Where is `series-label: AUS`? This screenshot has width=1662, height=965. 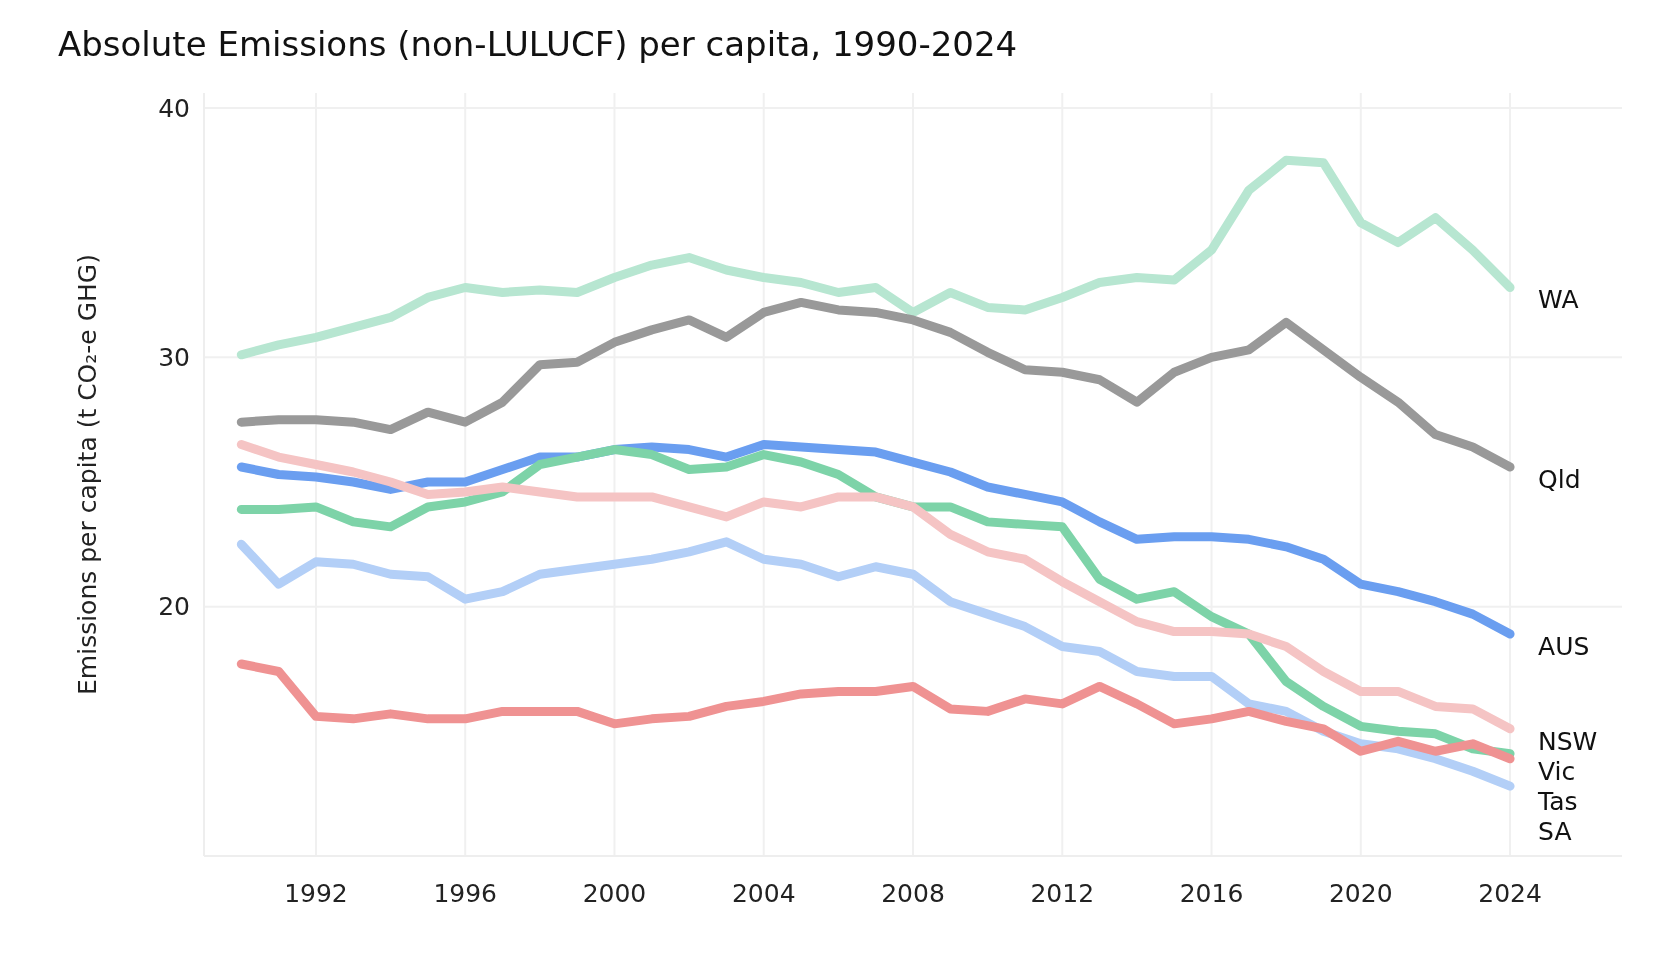 series-label: AUS is located at coordinates (1564, 646).